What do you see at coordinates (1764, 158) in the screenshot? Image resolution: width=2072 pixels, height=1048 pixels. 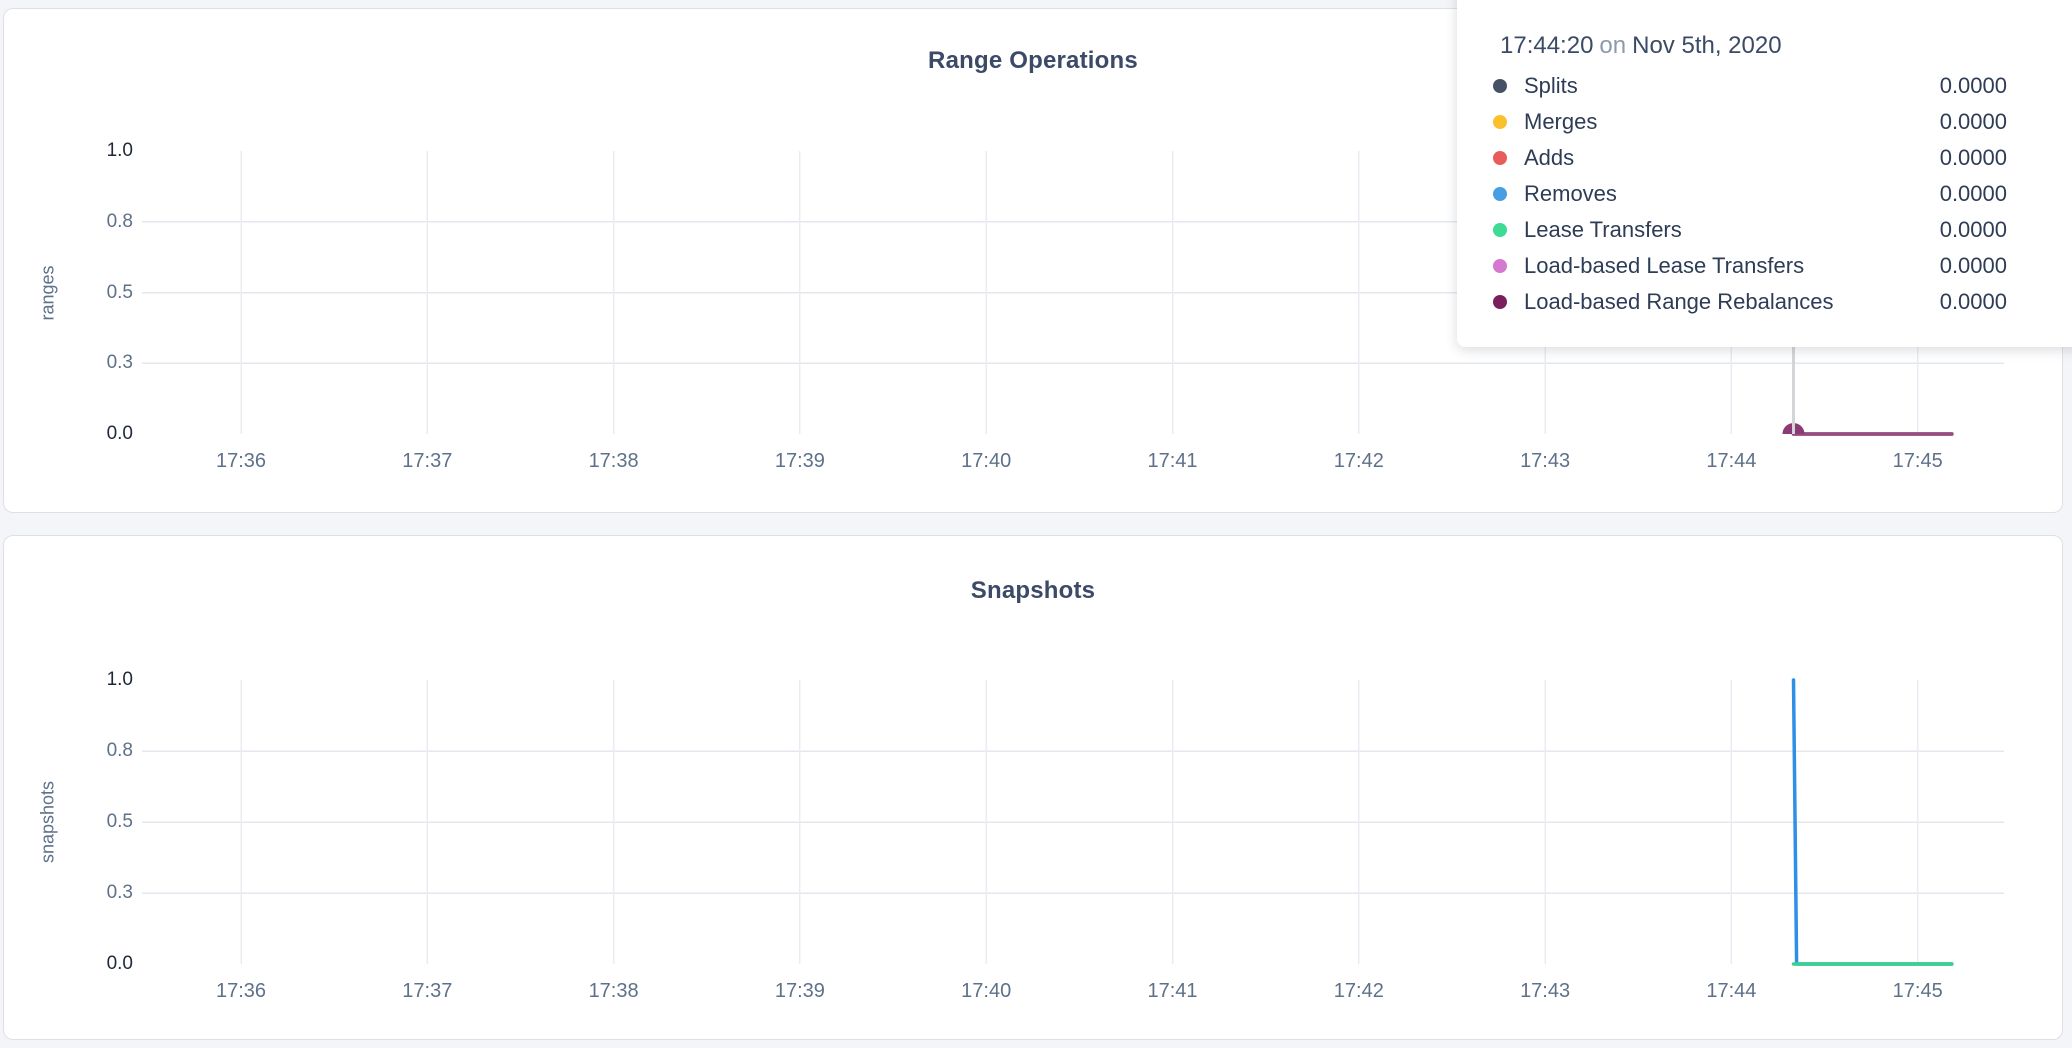 I see `tooltip-series-row: Adds 0.0000` at bounding box center [1764, 158].